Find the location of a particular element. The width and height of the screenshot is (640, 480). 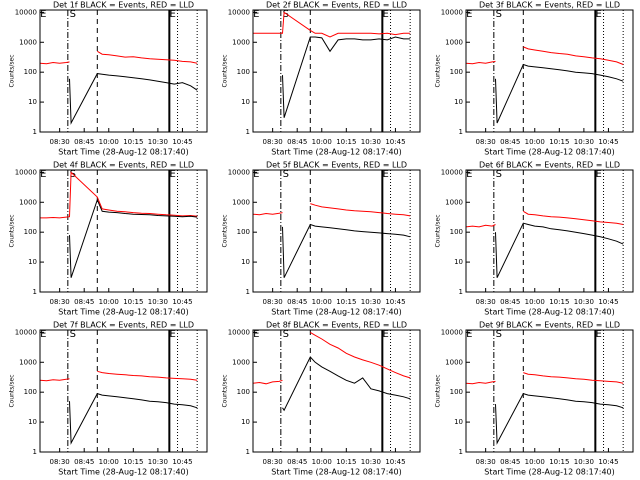

chart-title: Det 5f BLACK = Events, RED = LLD is located at coordinates (336, 165).